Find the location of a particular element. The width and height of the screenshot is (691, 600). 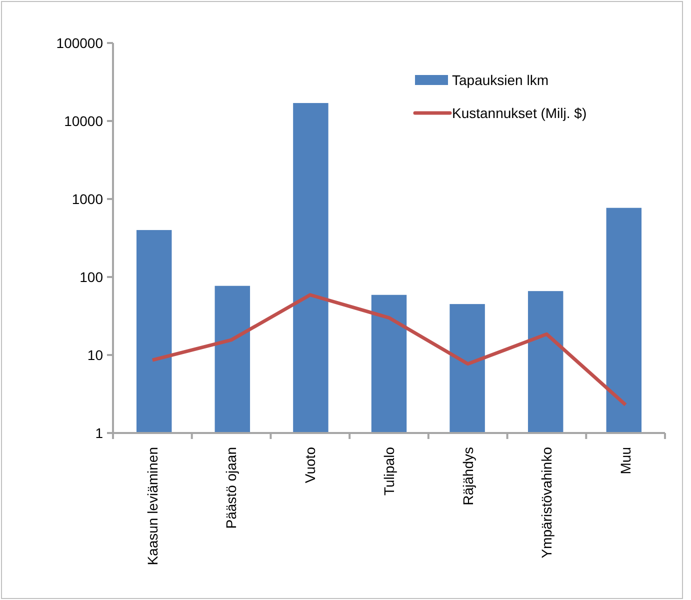

line-series is located at coordinates (389, 350).